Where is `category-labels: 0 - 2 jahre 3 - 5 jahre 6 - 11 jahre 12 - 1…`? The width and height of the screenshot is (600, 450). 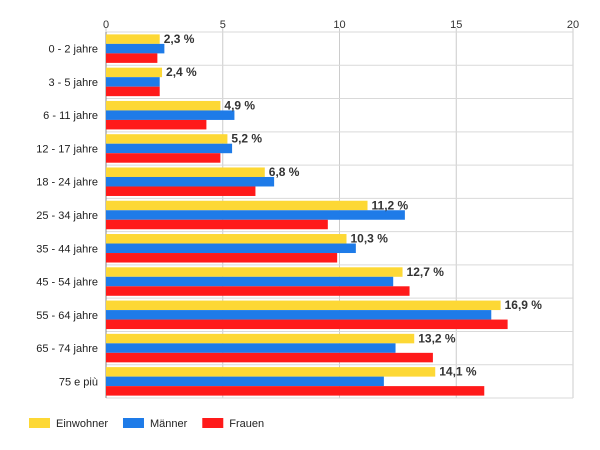 category-labels: 0 - 2 jahre 3 - 5 jahre 6 - 11 jahre 12 - 1… is located at coordinates (67, 216).